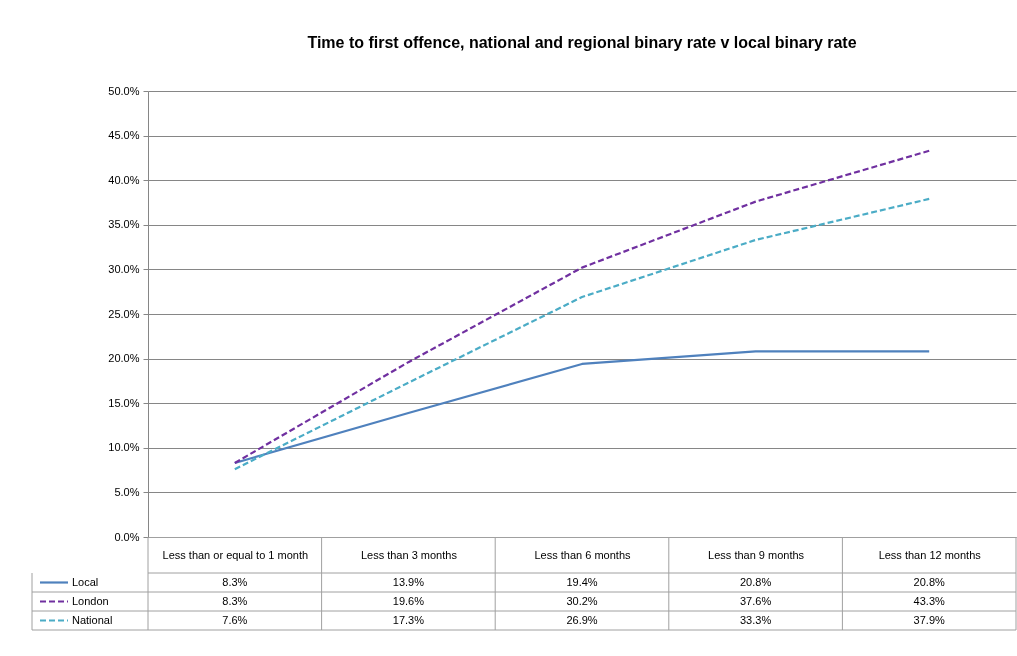  Describe the element at coordinates (582, 619) in the screenshot. I see `data-label: 26.9%` at that location.